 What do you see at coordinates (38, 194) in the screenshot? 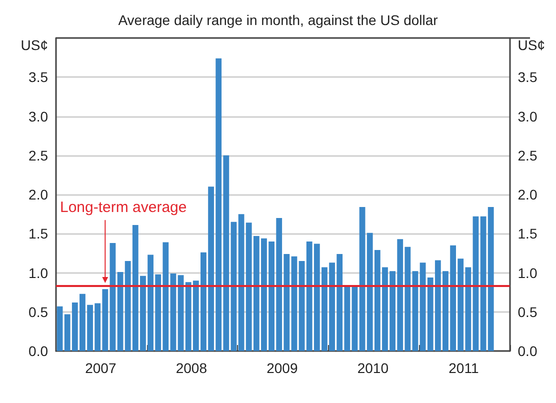
I see `y-tick-label: 2.0` at bounding box center [38, 194].